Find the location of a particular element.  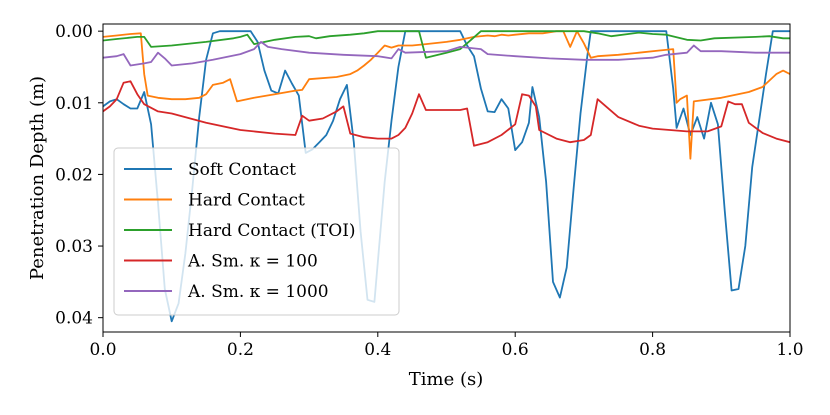

legend-label-2: Hard Contact (TOI) is located at coordinates (272, 231).